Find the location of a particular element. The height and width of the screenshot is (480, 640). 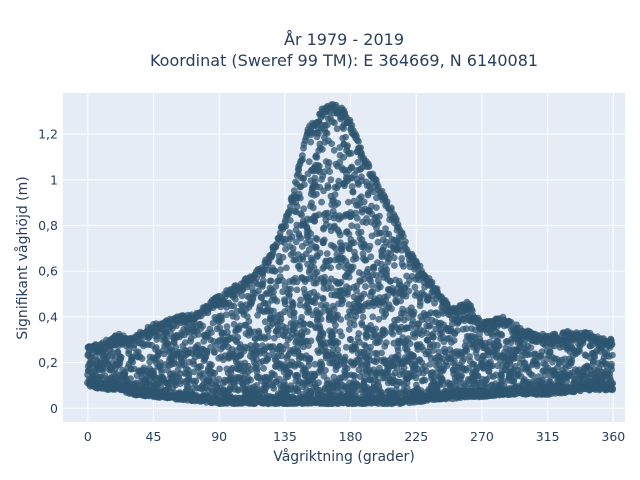

y-tick-label: 0,6 is located at coordinates (48, 271).